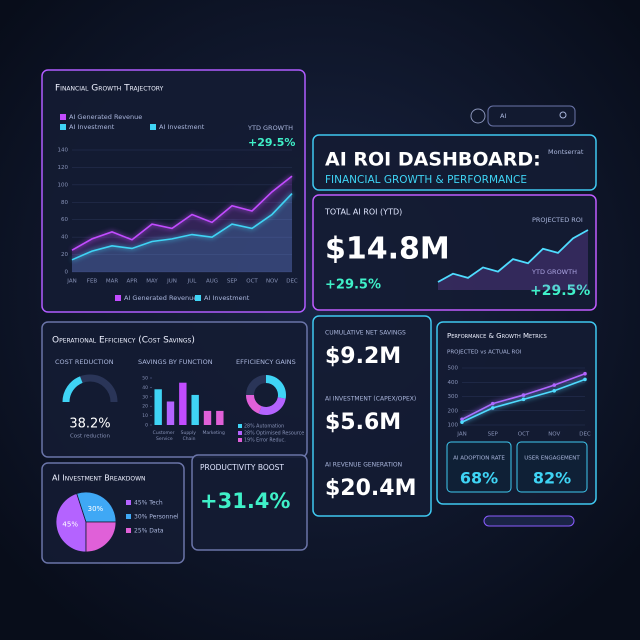 The image size is (640, 640). Describe the element at coordinates (266, 362) in the screenshot. I see `donut-title: EFFICIENCY GAINS` at that location.